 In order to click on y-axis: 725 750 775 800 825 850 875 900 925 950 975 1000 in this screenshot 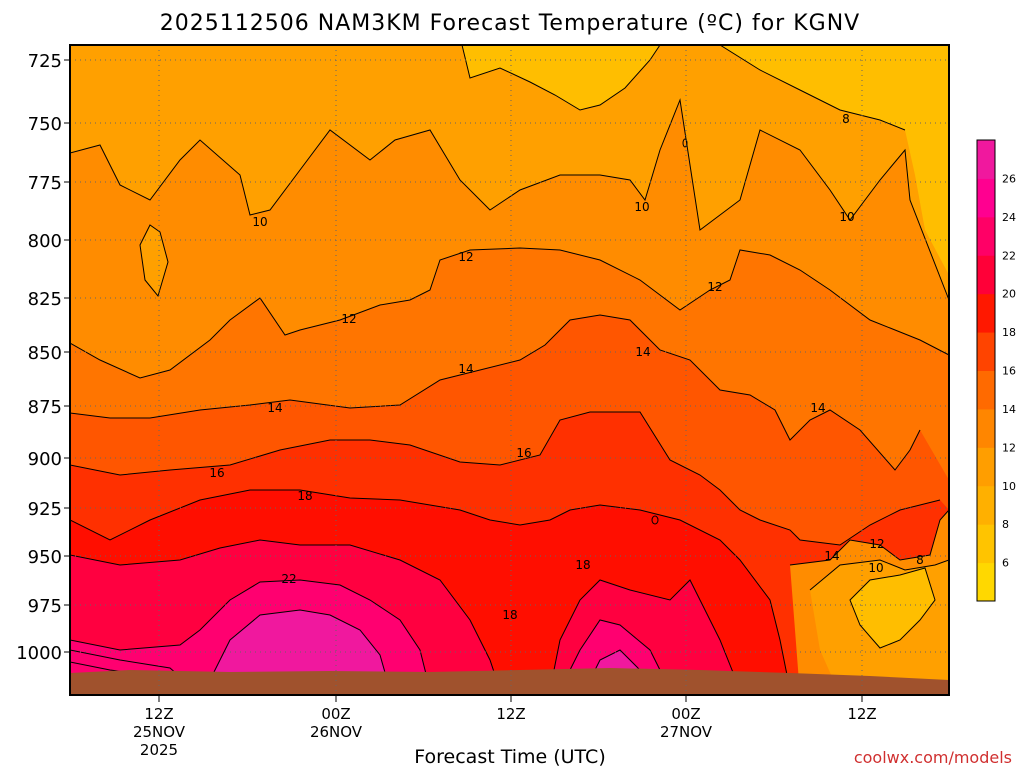, I will do `click(43, 357)`.